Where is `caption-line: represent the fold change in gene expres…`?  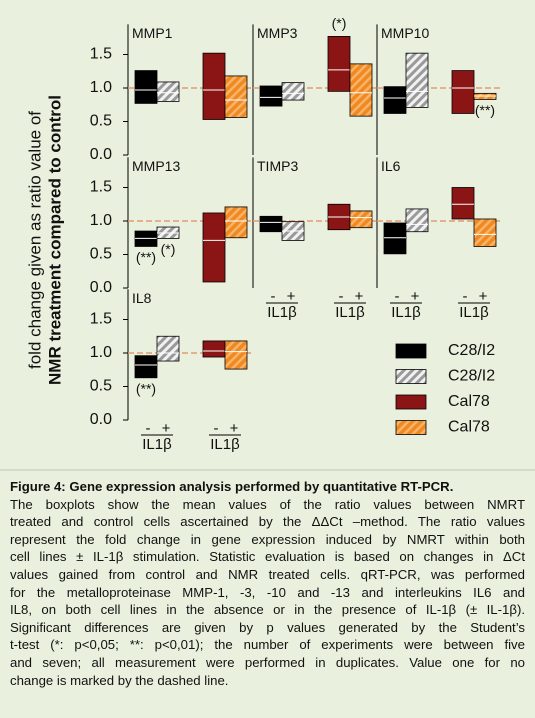 caption-line: represent the fold change in gene expres… is located at coordinates (267, 539).